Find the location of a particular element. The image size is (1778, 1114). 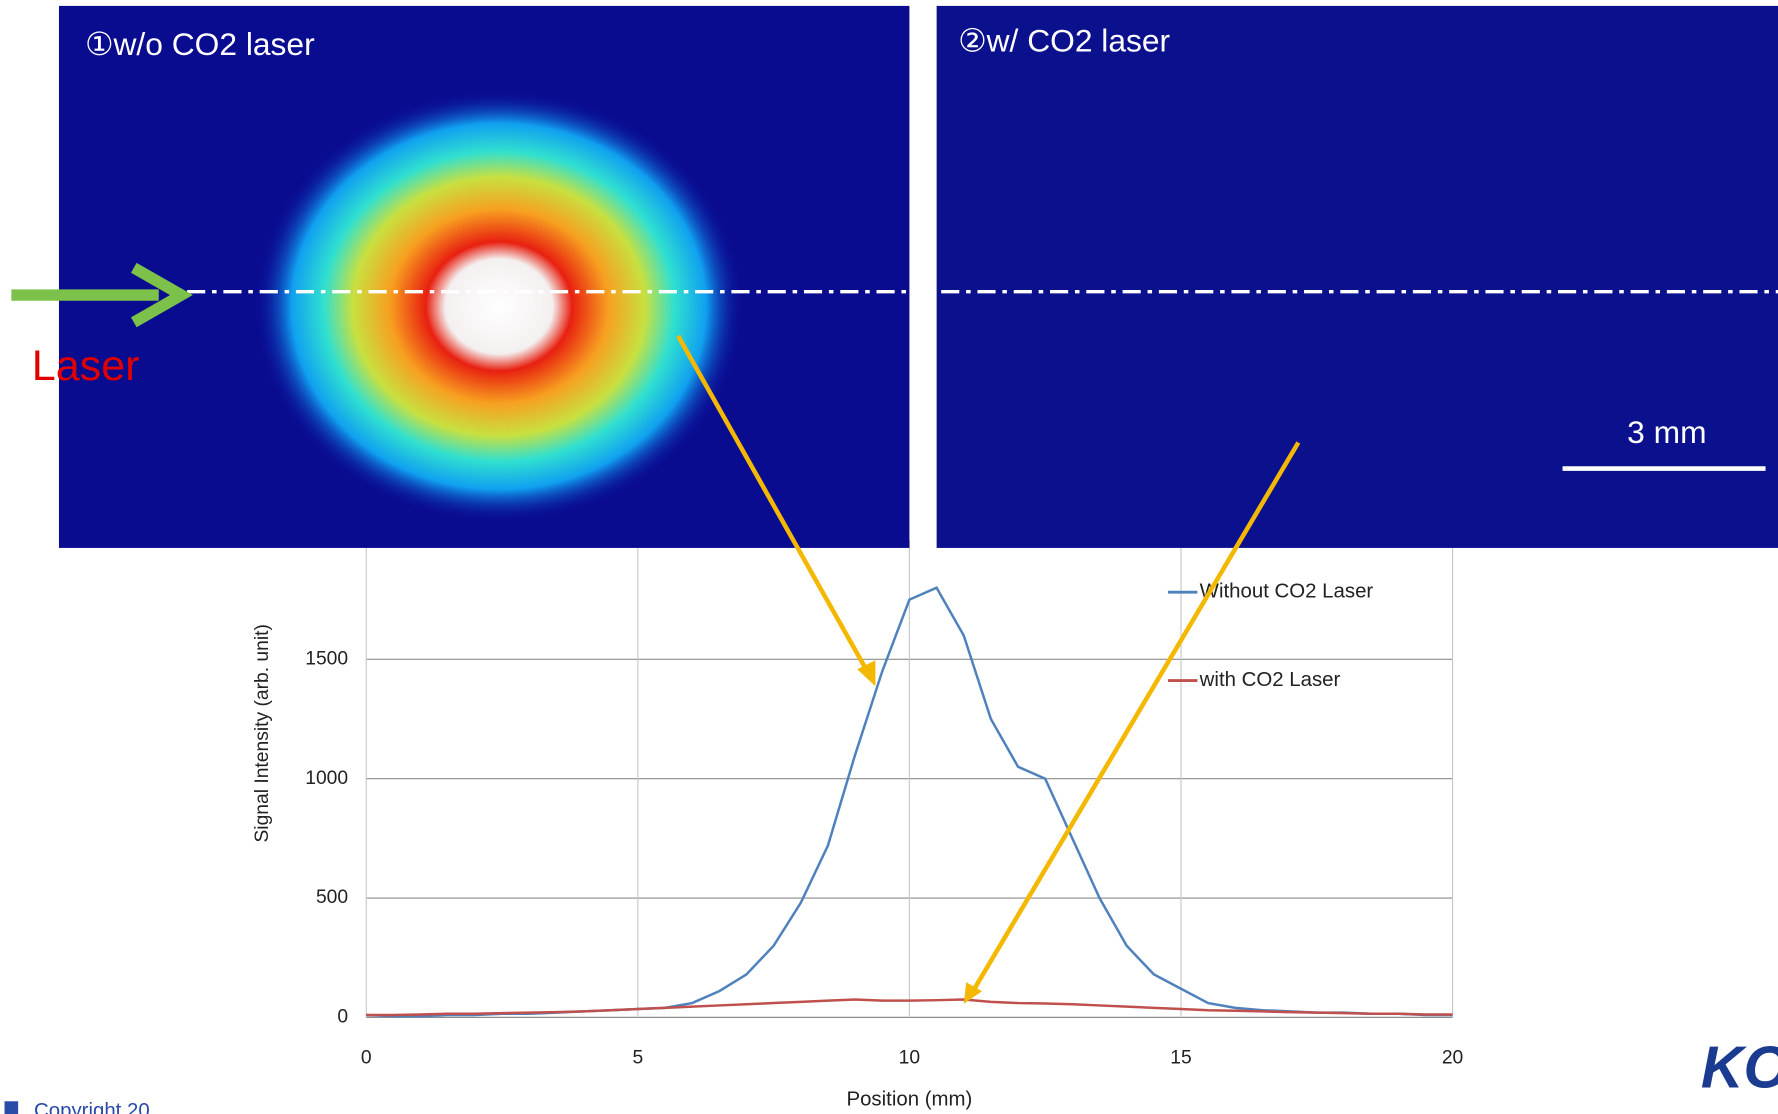

x-tick-label: 20 is located at coordinates (1452, 1057).